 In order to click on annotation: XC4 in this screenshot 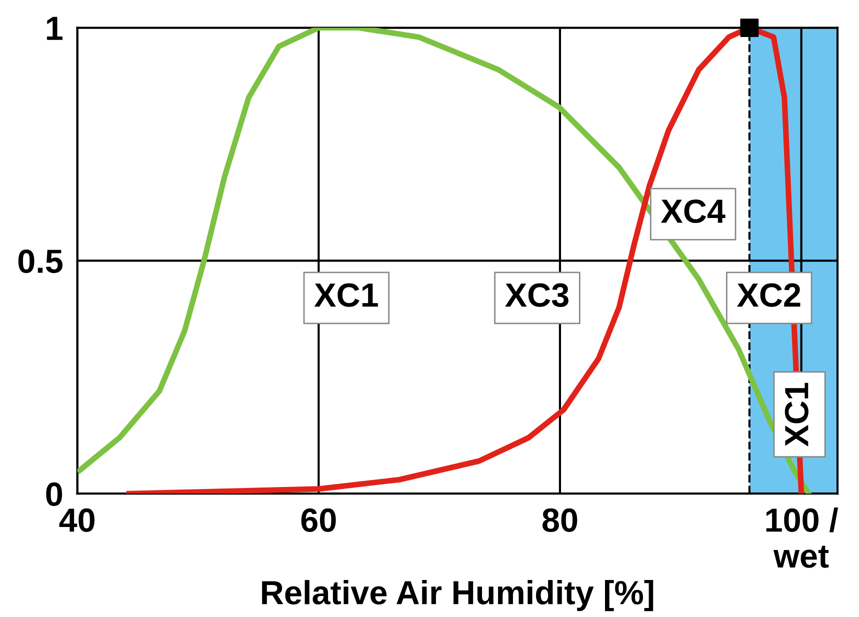, I will do `click(693, 211)`.